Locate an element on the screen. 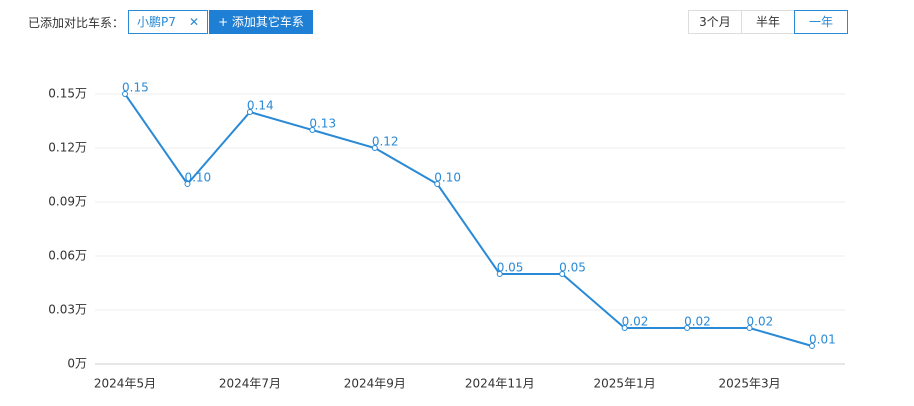 This screenshot has height=406, width=914. value-label: 0.15 is located at coordinates (135, 88).